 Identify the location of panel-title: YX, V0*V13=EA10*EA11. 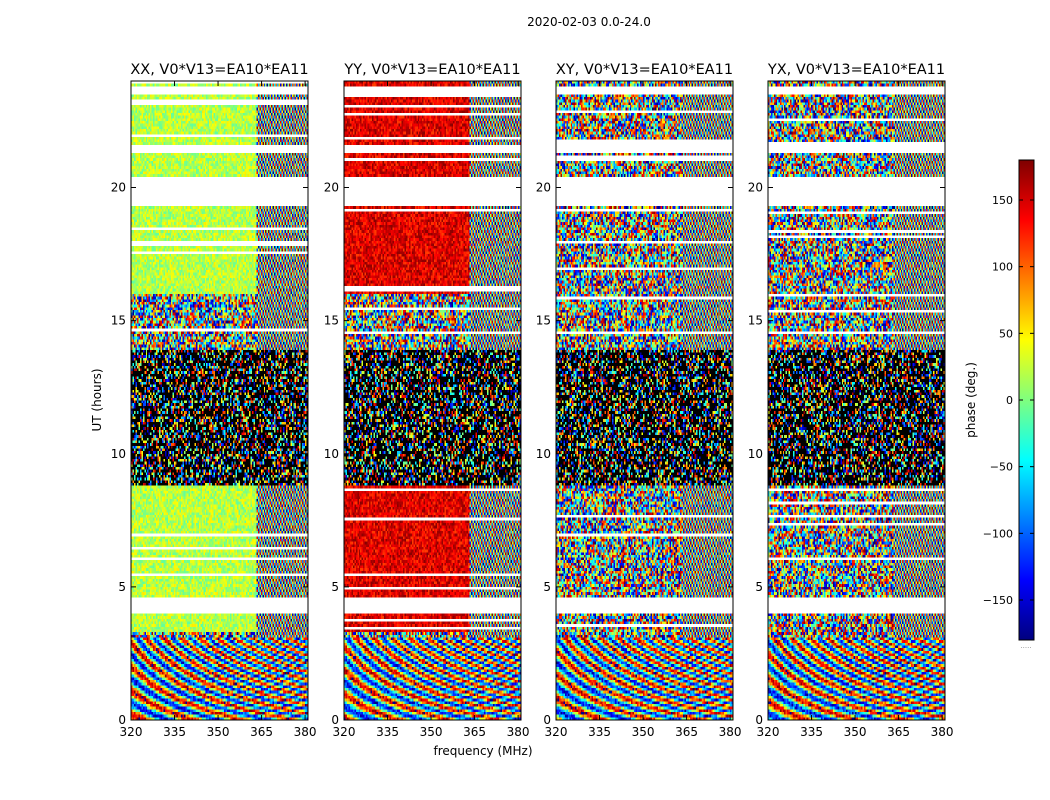
(856, 70).